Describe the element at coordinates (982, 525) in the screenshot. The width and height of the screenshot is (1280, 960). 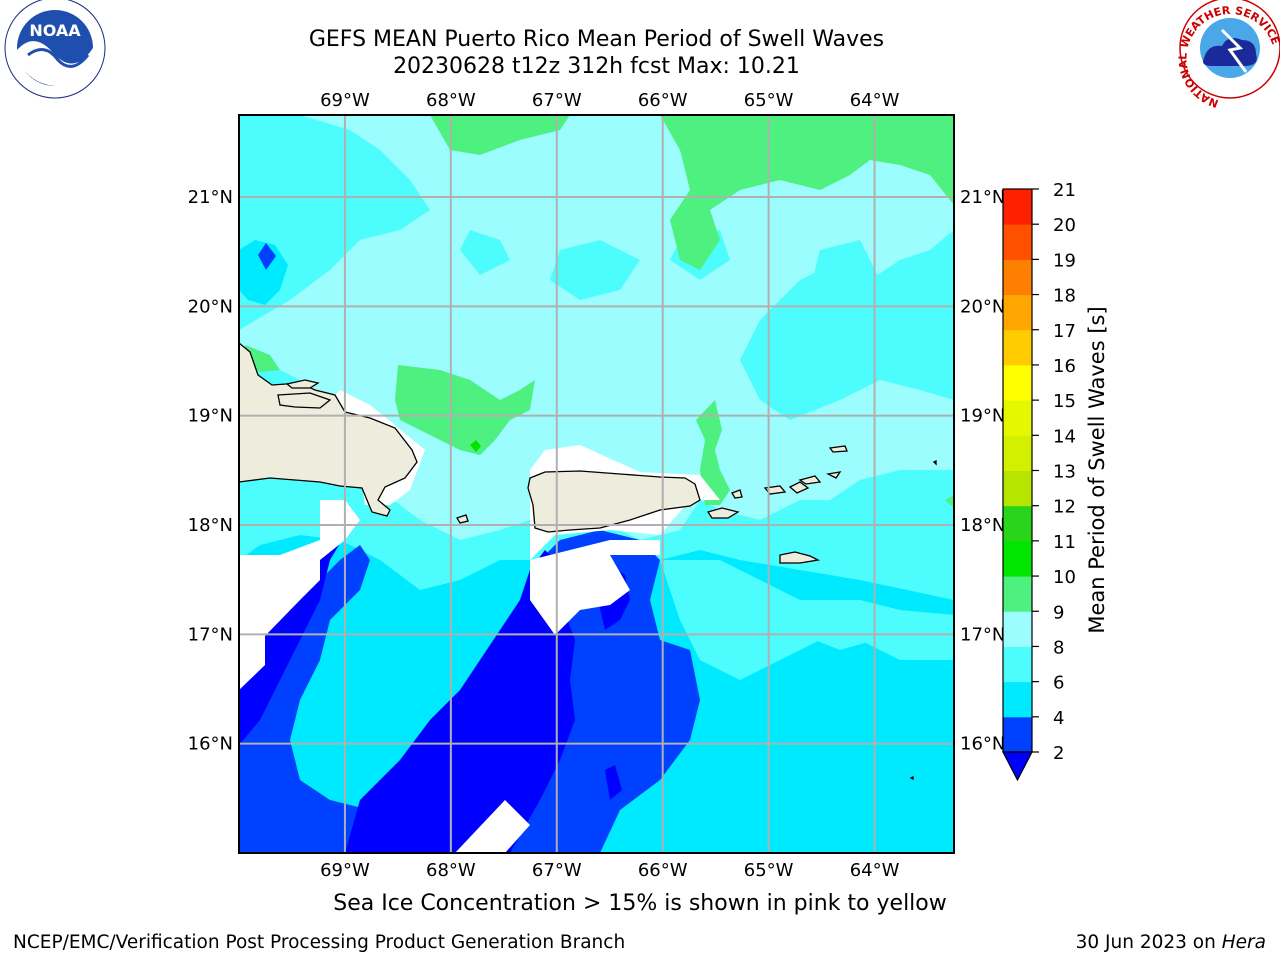
I see `lat-tick-label-right: 18°N` at that location.